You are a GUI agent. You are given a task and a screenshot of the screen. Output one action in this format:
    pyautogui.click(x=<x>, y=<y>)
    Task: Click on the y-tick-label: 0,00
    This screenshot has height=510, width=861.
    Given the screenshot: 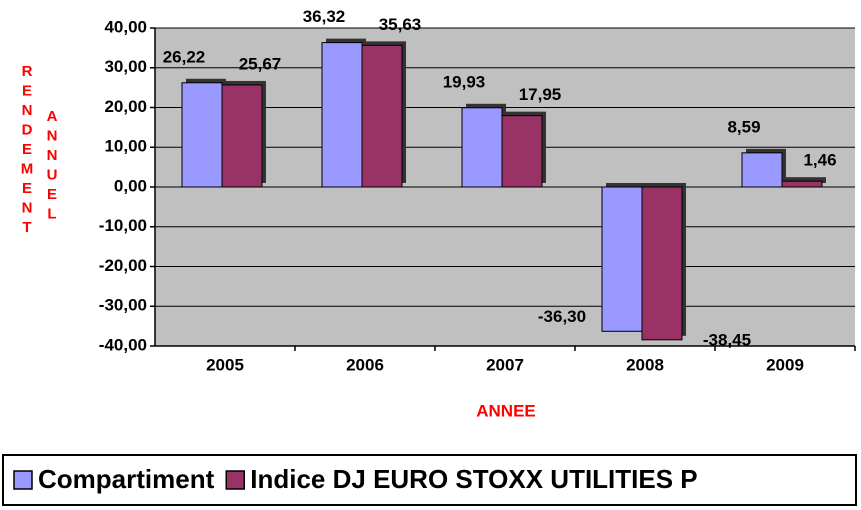 What is the action you would take?
    pyautogui.click(x=130, y=185)
    